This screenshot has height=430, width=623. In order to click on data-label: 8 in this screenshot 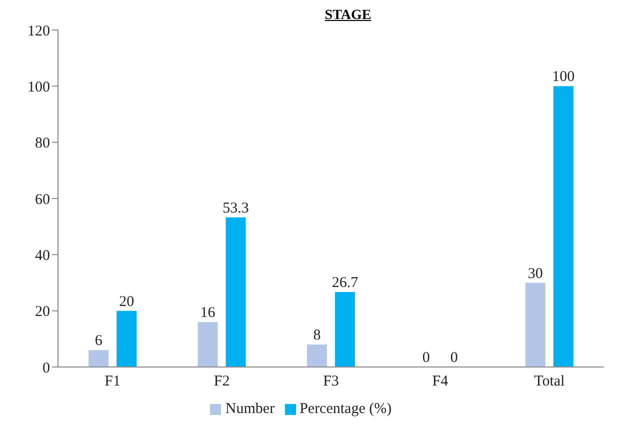, I will do `click(317, 336)`.